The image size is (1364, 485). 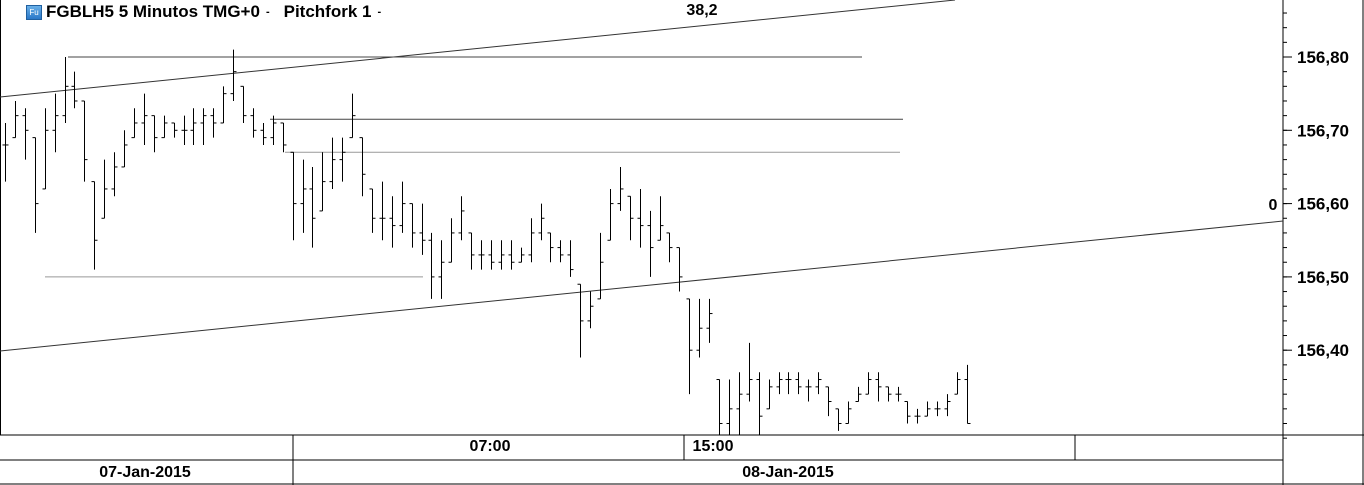 What do you see at coordinates (478, 49) in the screenshot?
I see `pitchfork-upper-line` at bounding box center [478, 49].